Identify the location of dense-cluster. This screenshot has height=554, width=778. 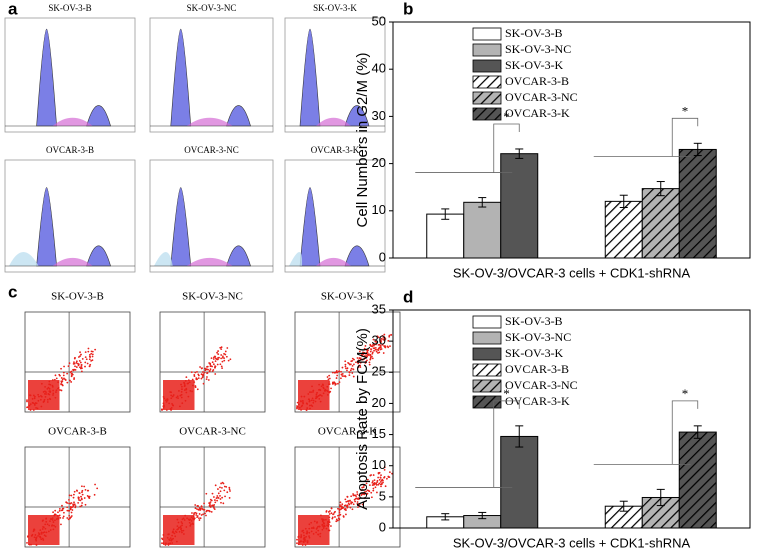
(179, 530).